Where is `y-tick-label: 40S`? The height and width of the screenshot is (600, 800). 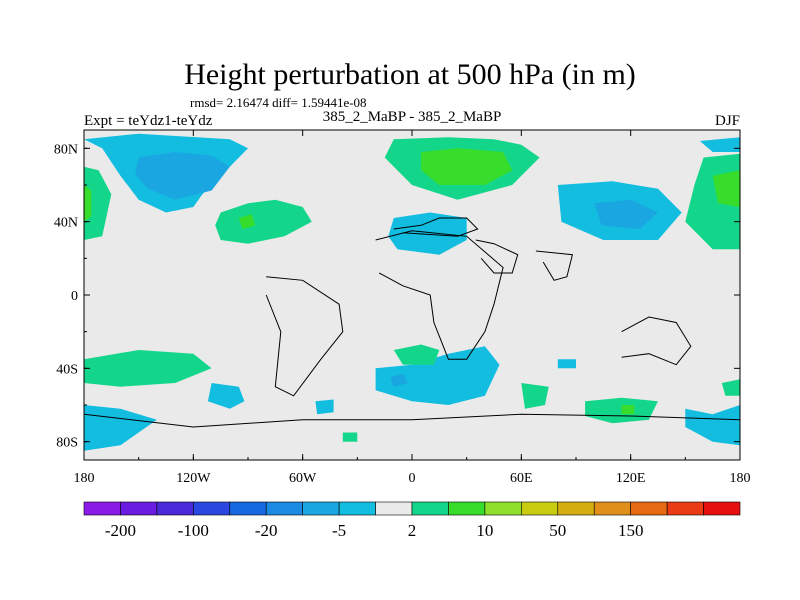
y-tick-label: 40S is located at coordinates (67, 369).